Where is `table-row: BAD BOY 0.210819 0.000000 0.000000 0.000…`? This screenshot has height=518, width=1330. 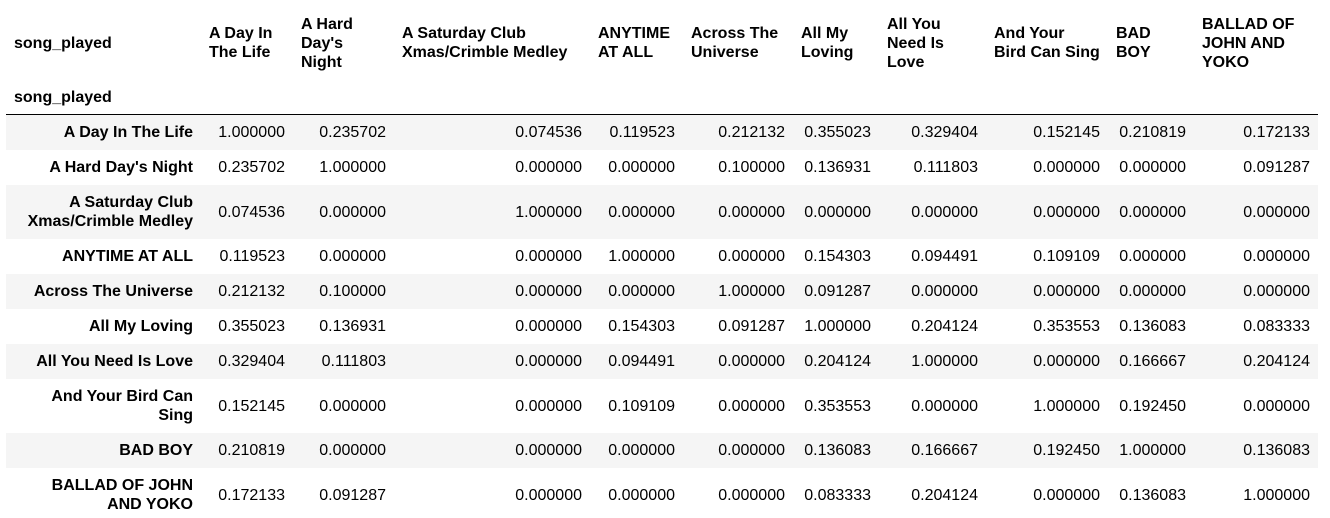 table-row: BAD BOY 0.210819 0.000000 0.000000 0.000… is located at coordinates (662, 450).